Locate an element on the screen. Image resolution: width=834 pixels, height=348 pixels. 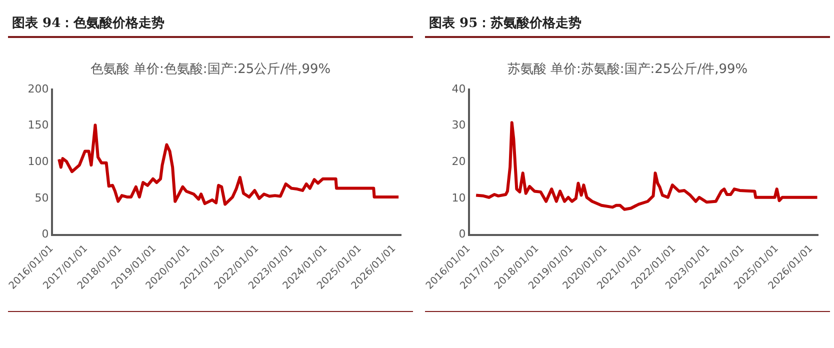
y-tick-label: 10 is located at coordinates (459, 197).